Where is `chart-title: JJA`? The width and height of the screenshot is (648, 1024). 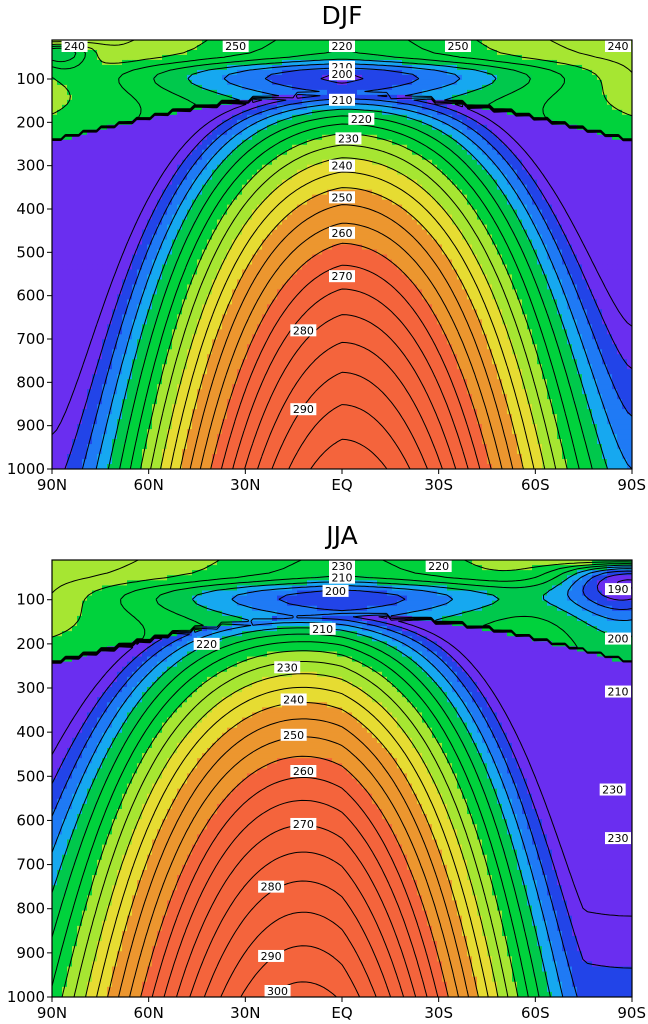
chart-title: JJA is located at coordinates (340, 535).